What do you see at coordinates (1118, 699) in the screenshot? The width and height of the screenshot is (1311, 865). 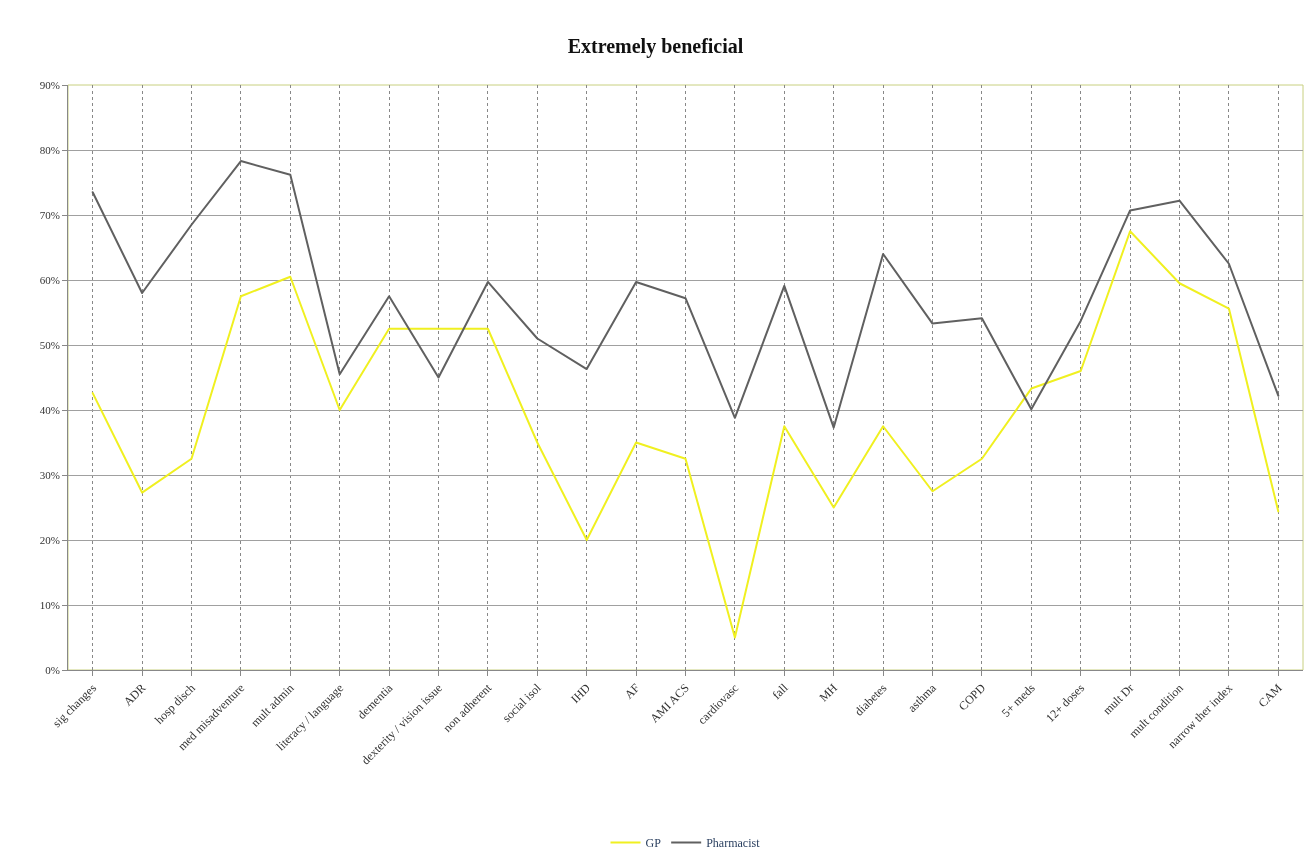 I see `x-tick-label: mult Dr` at bounding box center [1118, 699].